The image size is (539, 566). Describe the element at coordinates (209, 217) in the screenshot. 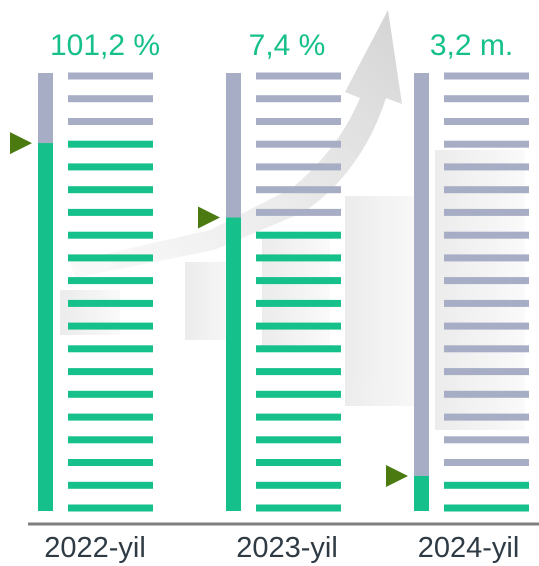

I see `level-marker-2023` at that location.